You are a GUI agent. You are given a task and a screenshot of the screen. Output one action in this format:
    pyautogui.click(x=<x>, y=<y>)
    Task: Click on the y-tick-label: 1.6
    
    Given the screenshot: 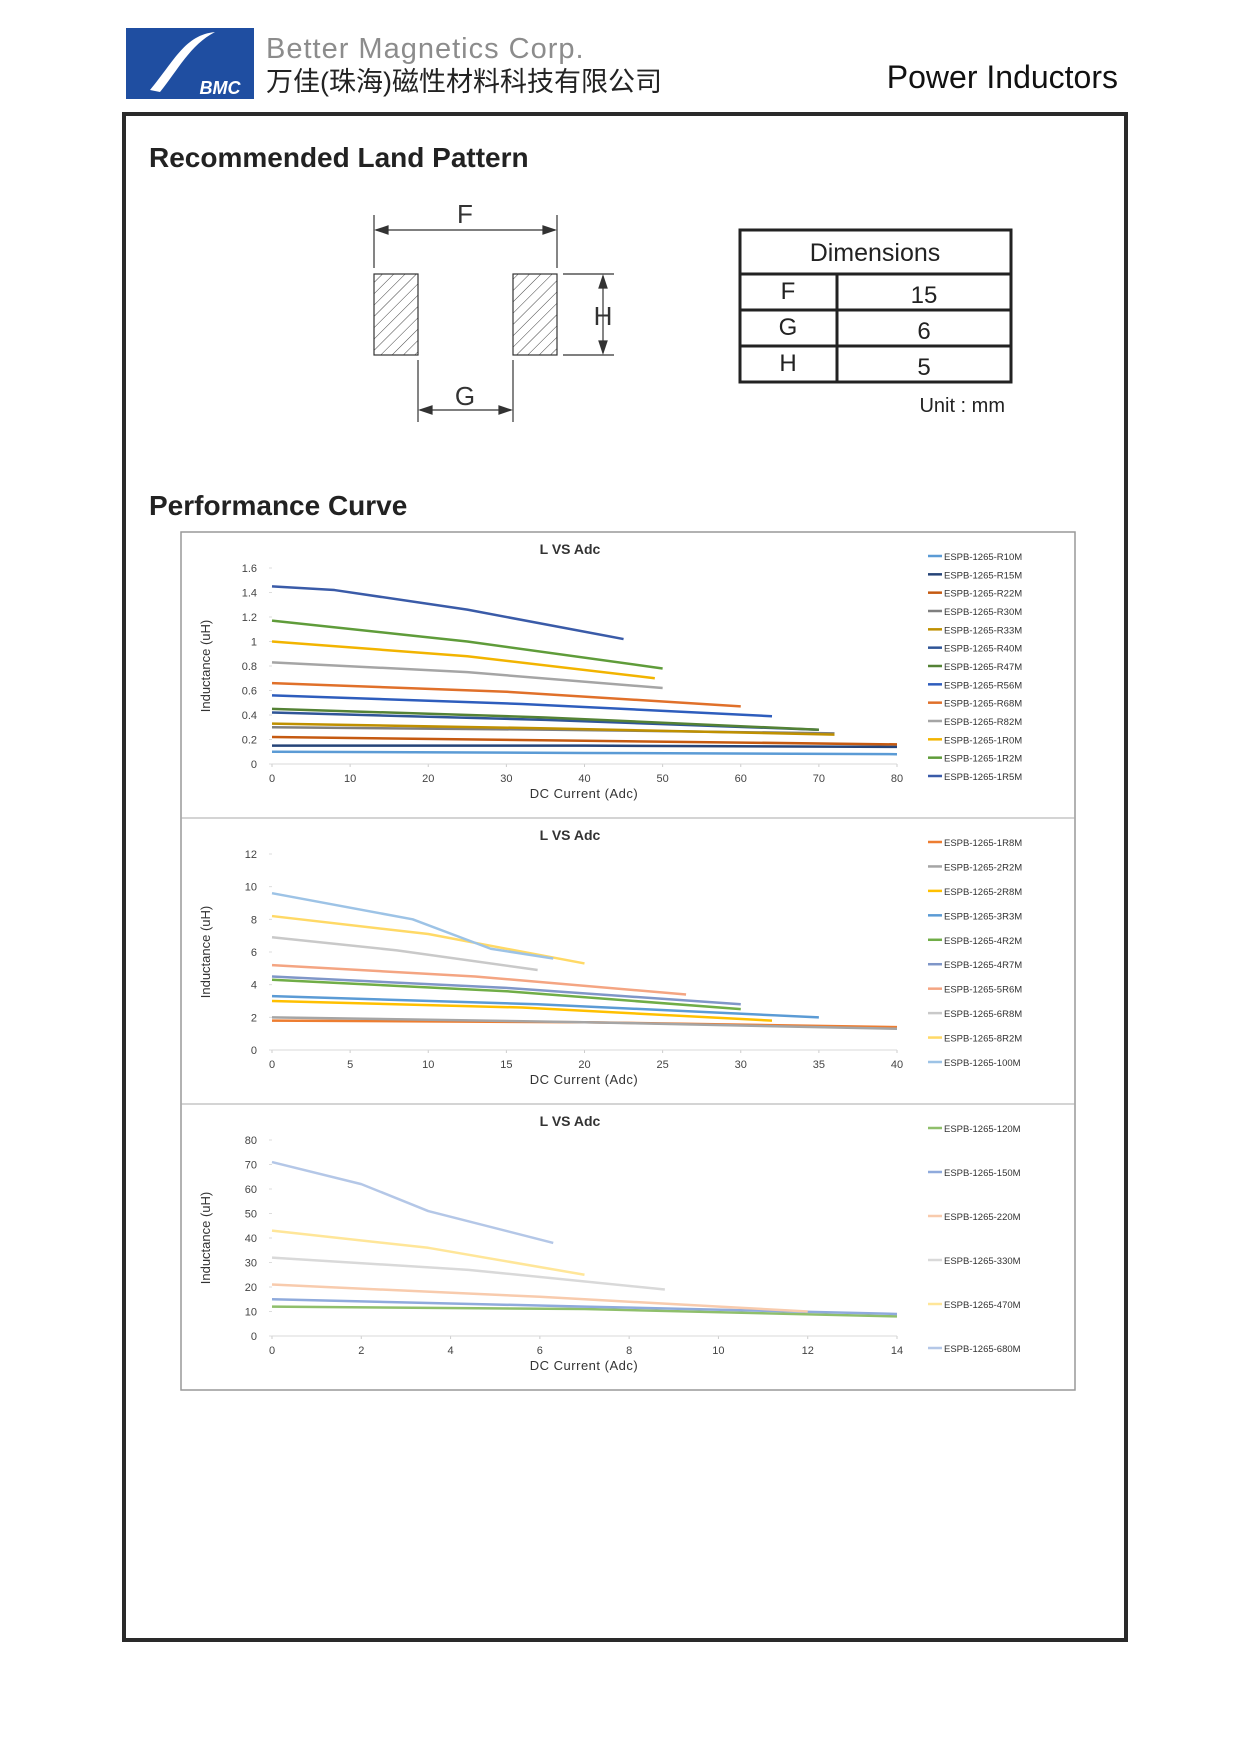 What is the action you would take?
    pyautogui.click(x=249, y=569)
    